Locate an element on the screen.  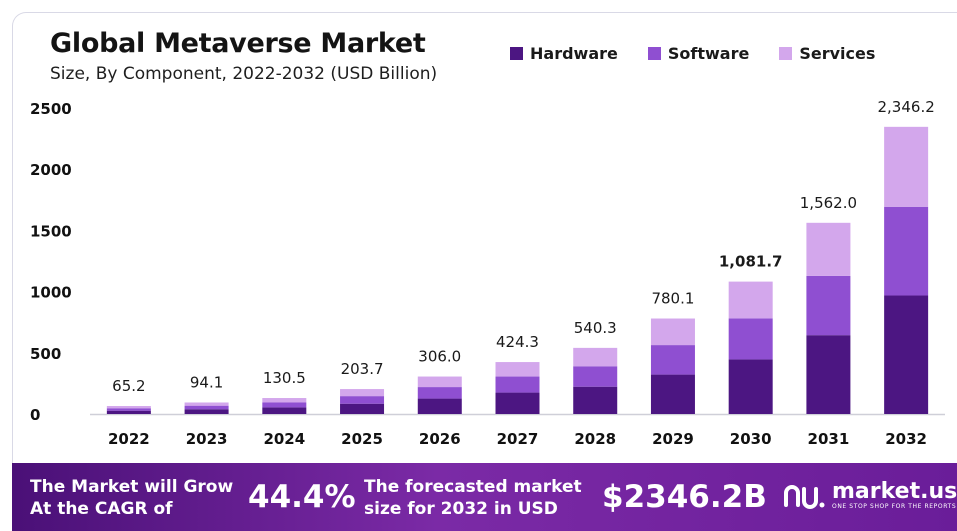
data-label-total: 1,081.7 is located at coordinates (751, 262).